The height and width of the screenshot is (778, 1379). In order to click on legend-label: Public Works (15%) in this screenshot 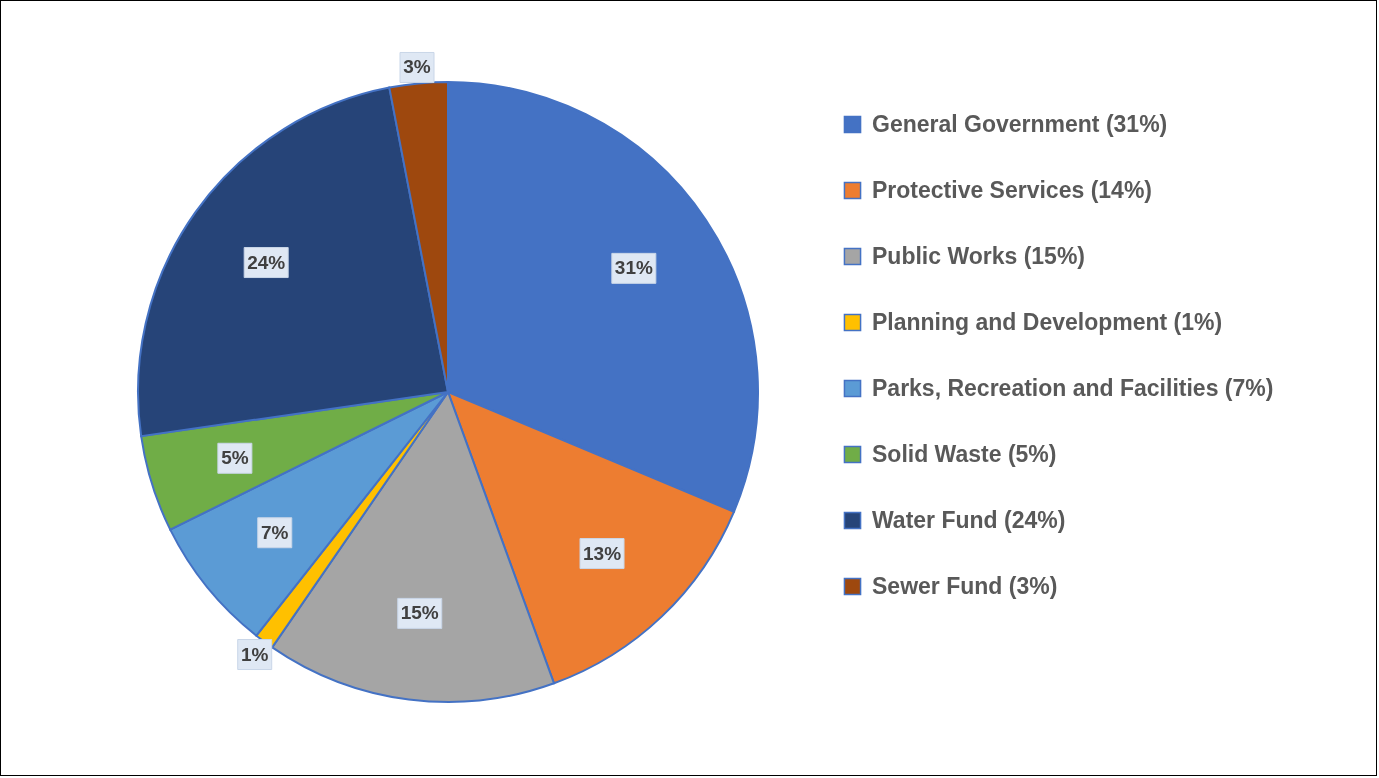, I will do `click(979, 255)`.